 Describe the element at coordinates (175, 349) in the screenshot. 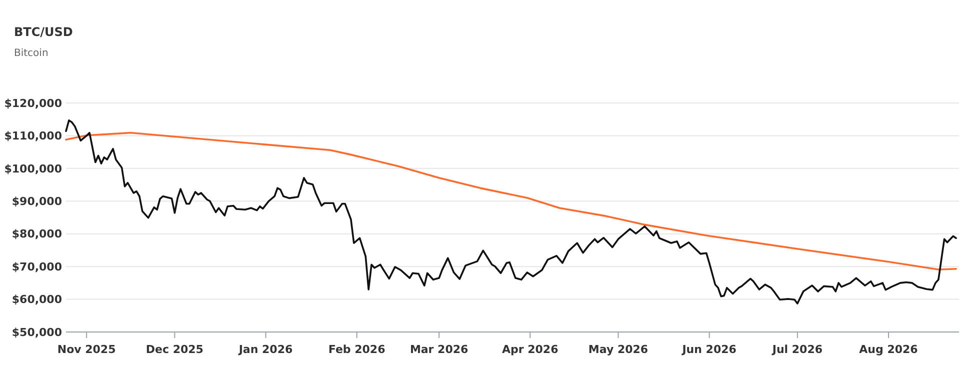

I see `x-tick-label: Dec 2025` at that location.